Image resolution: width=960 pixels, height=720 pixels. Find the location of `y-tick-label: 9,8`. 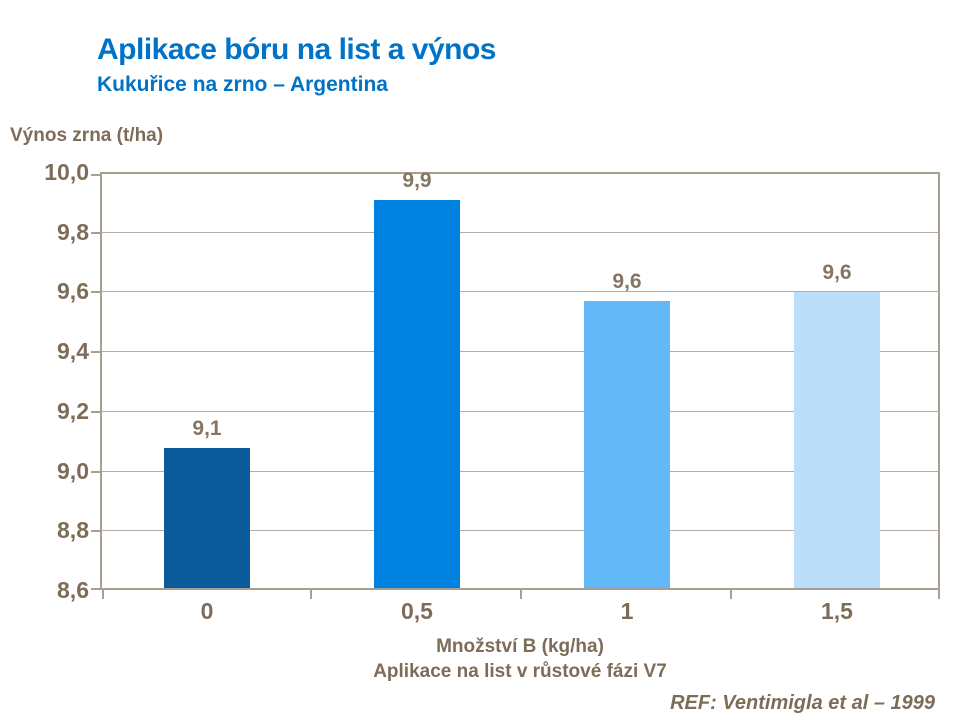

y-tick-label: 9,8 is located at coordinates (73, 232).